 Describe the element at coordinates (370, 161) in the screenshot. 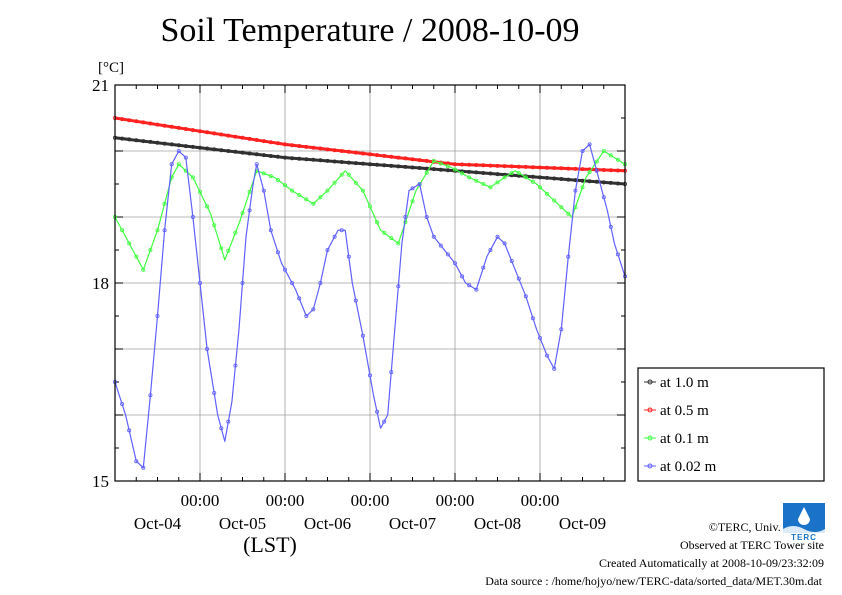

I see `series-line` at that location.